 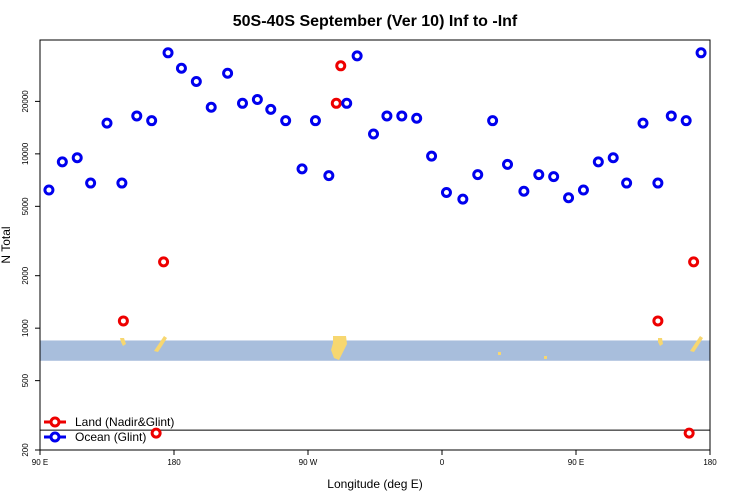 What do you see at coordinates (160, 344) in the screenshot?
I see `land-patch-chatham-left` at bounding box center [160, 344].